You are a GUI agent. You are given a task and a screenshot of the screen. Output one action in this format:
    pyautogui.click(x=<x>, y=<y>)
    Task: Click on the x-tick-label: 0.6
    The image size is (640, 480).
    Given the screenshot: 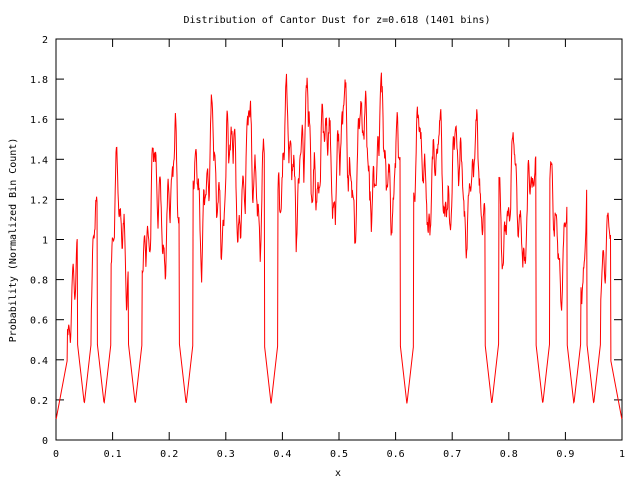 What is the action you would take?
    pyautogui.click(x=396, y=454)
    